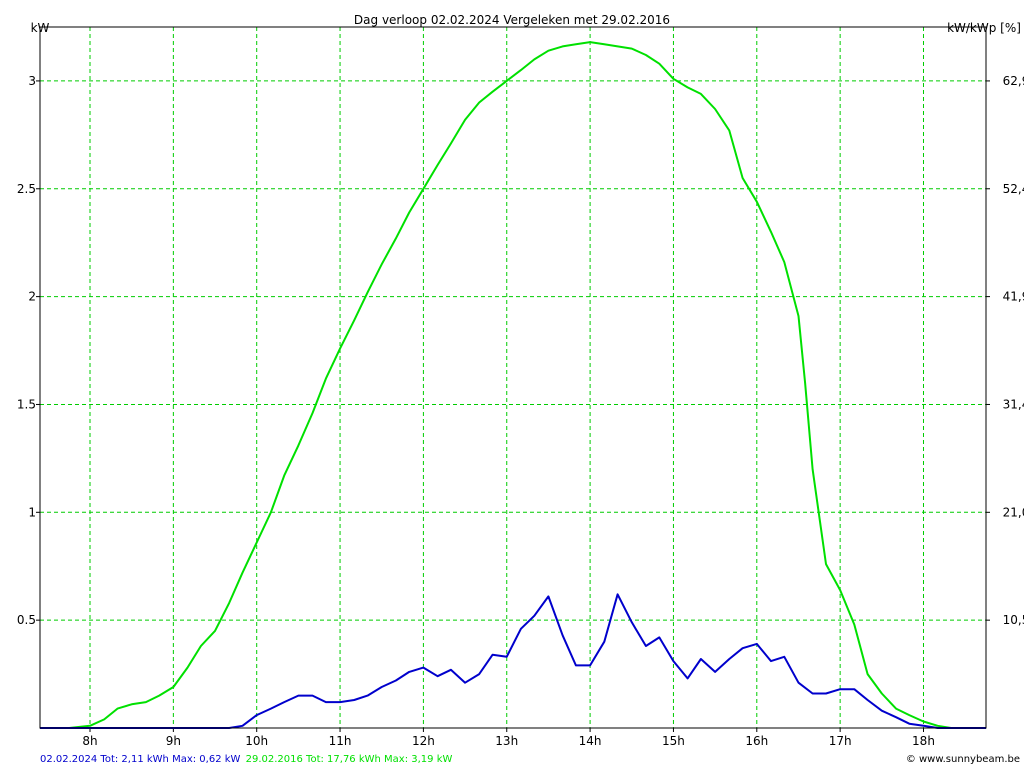 This screenshot has width=1024, height=768. I want to click on y-tick-label-right: 52,4, so click(1013, 189).